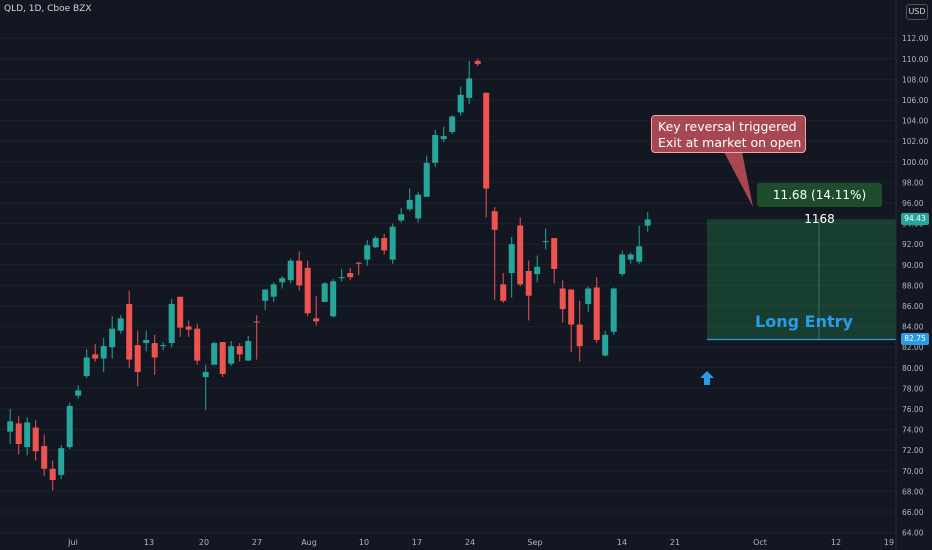  Describe the element at coordinates (534, 542) in the screenshot. I see `time-tick-label: Sep` at that location.